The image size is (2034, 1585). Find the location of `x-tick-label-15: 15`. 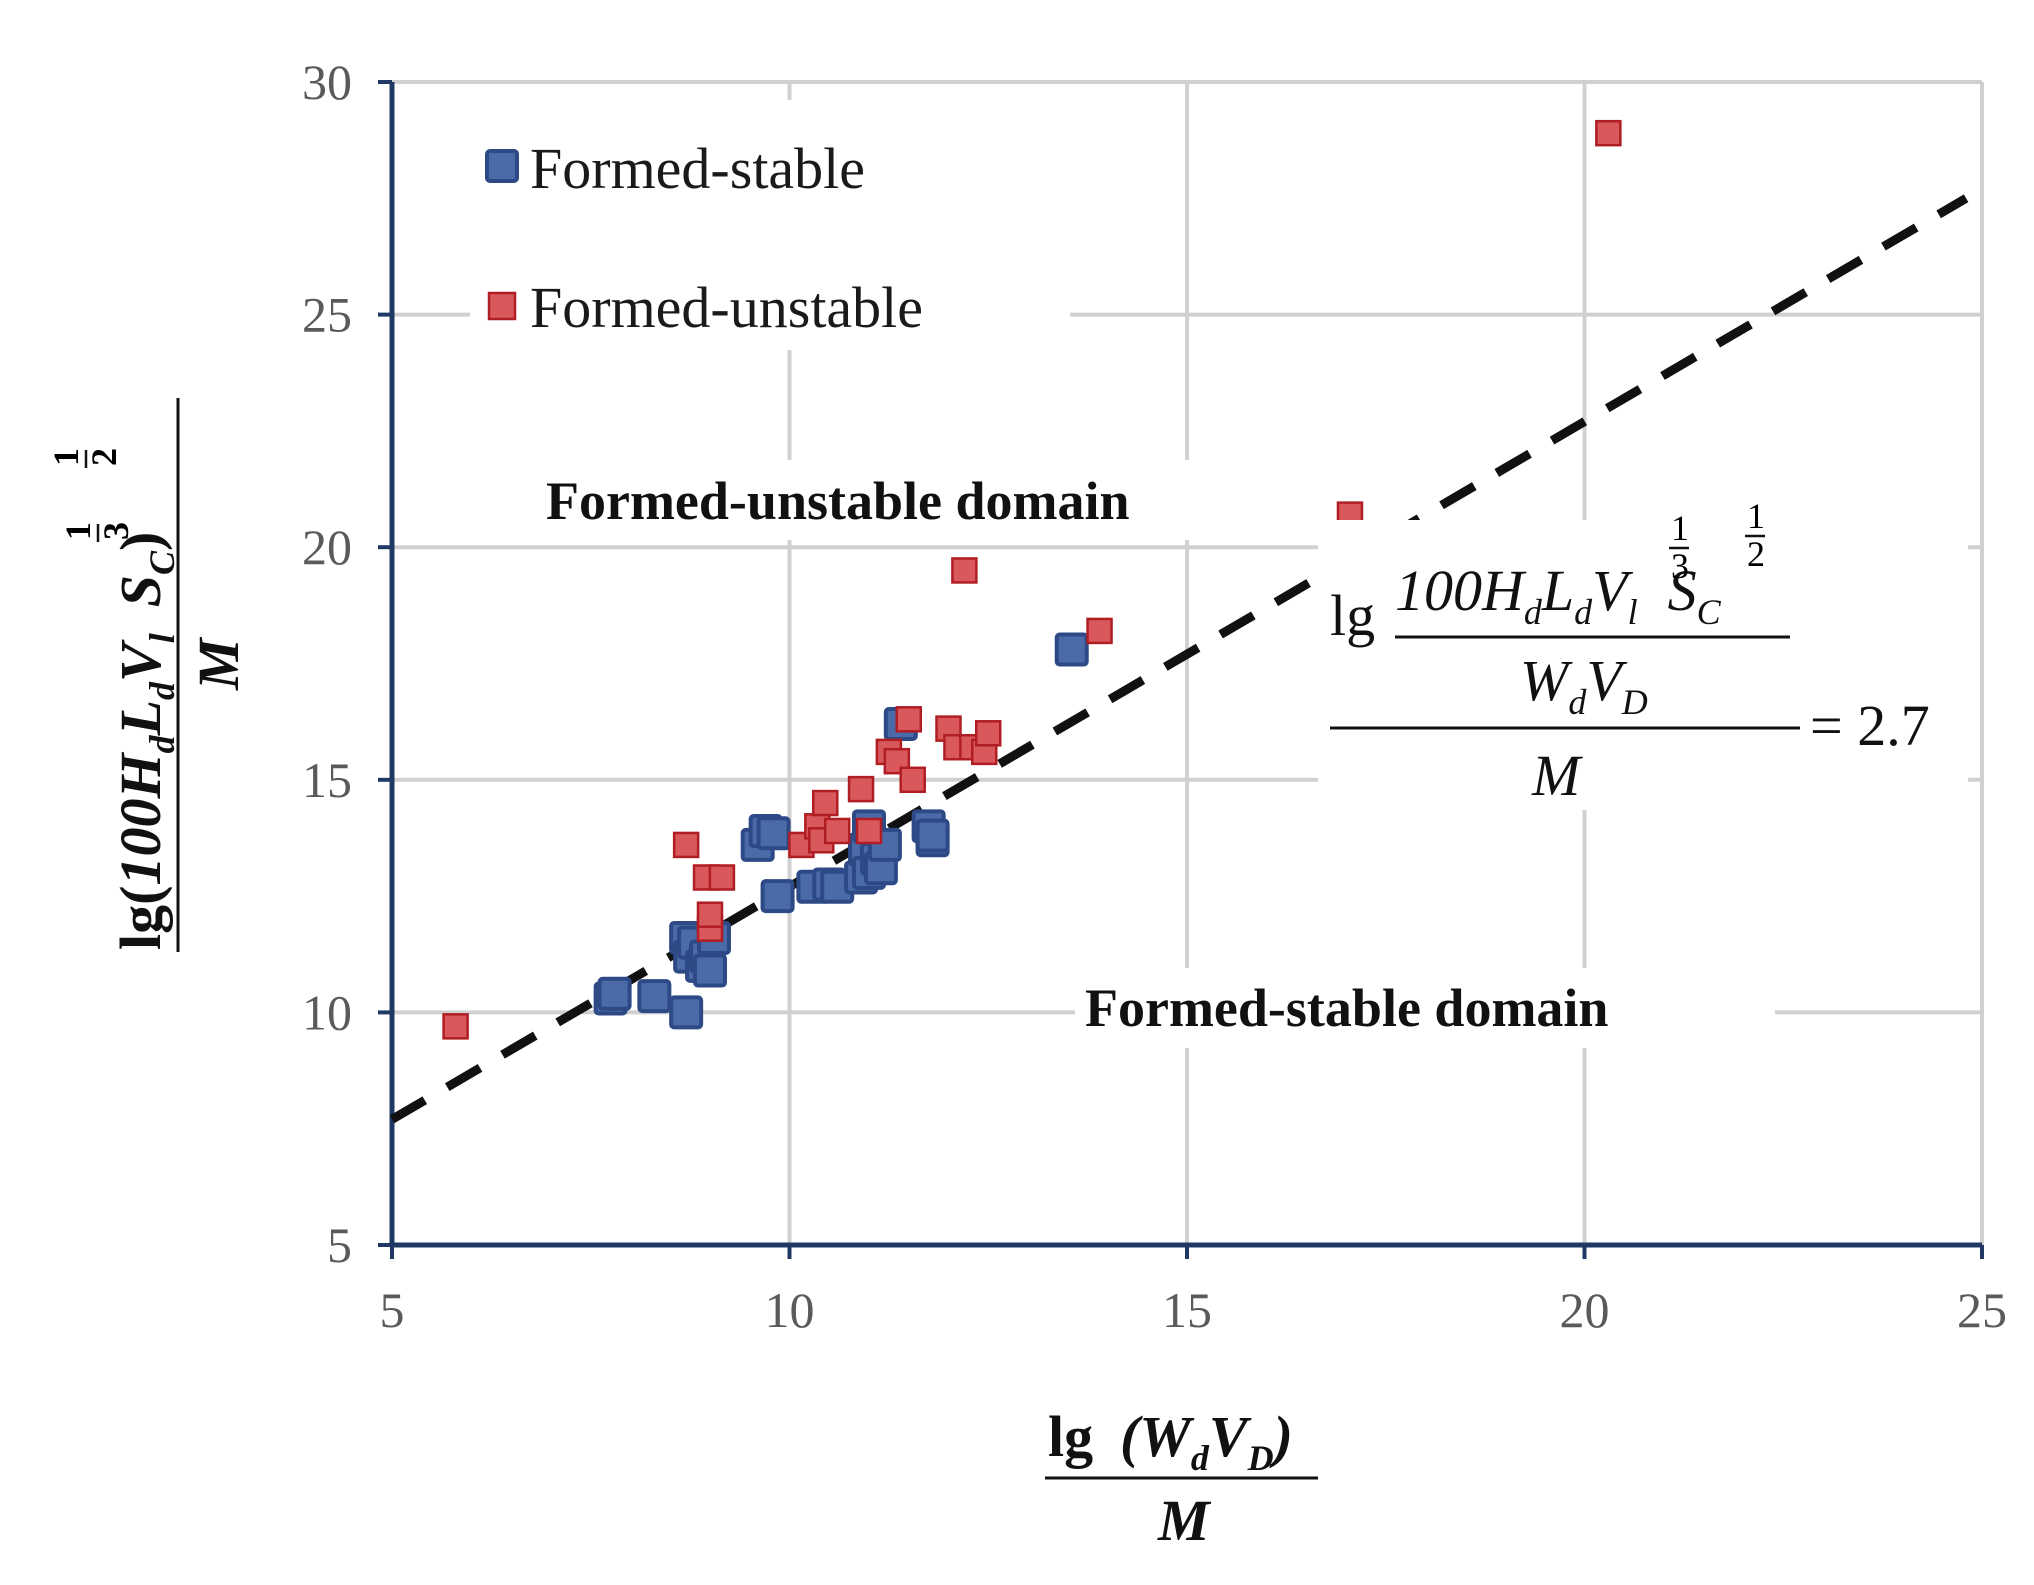

x-tick-label-15: 15 is located at coordinates (1187, 1310).